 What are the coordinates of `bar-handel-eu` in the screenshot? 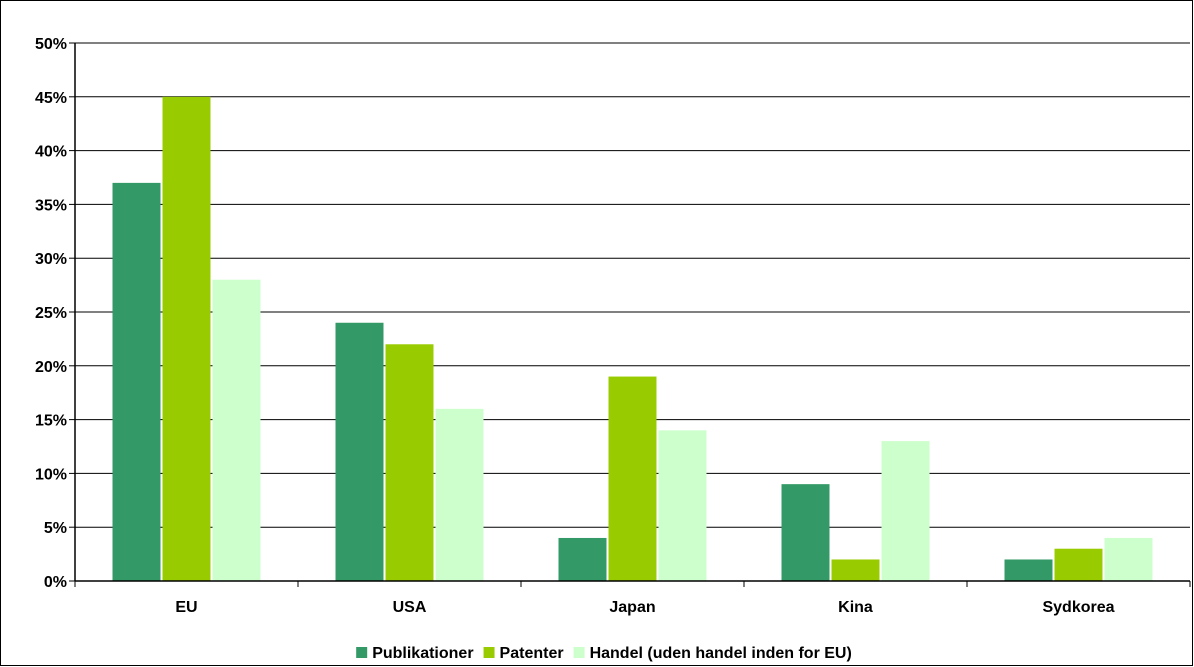 It's located at (236, 430).